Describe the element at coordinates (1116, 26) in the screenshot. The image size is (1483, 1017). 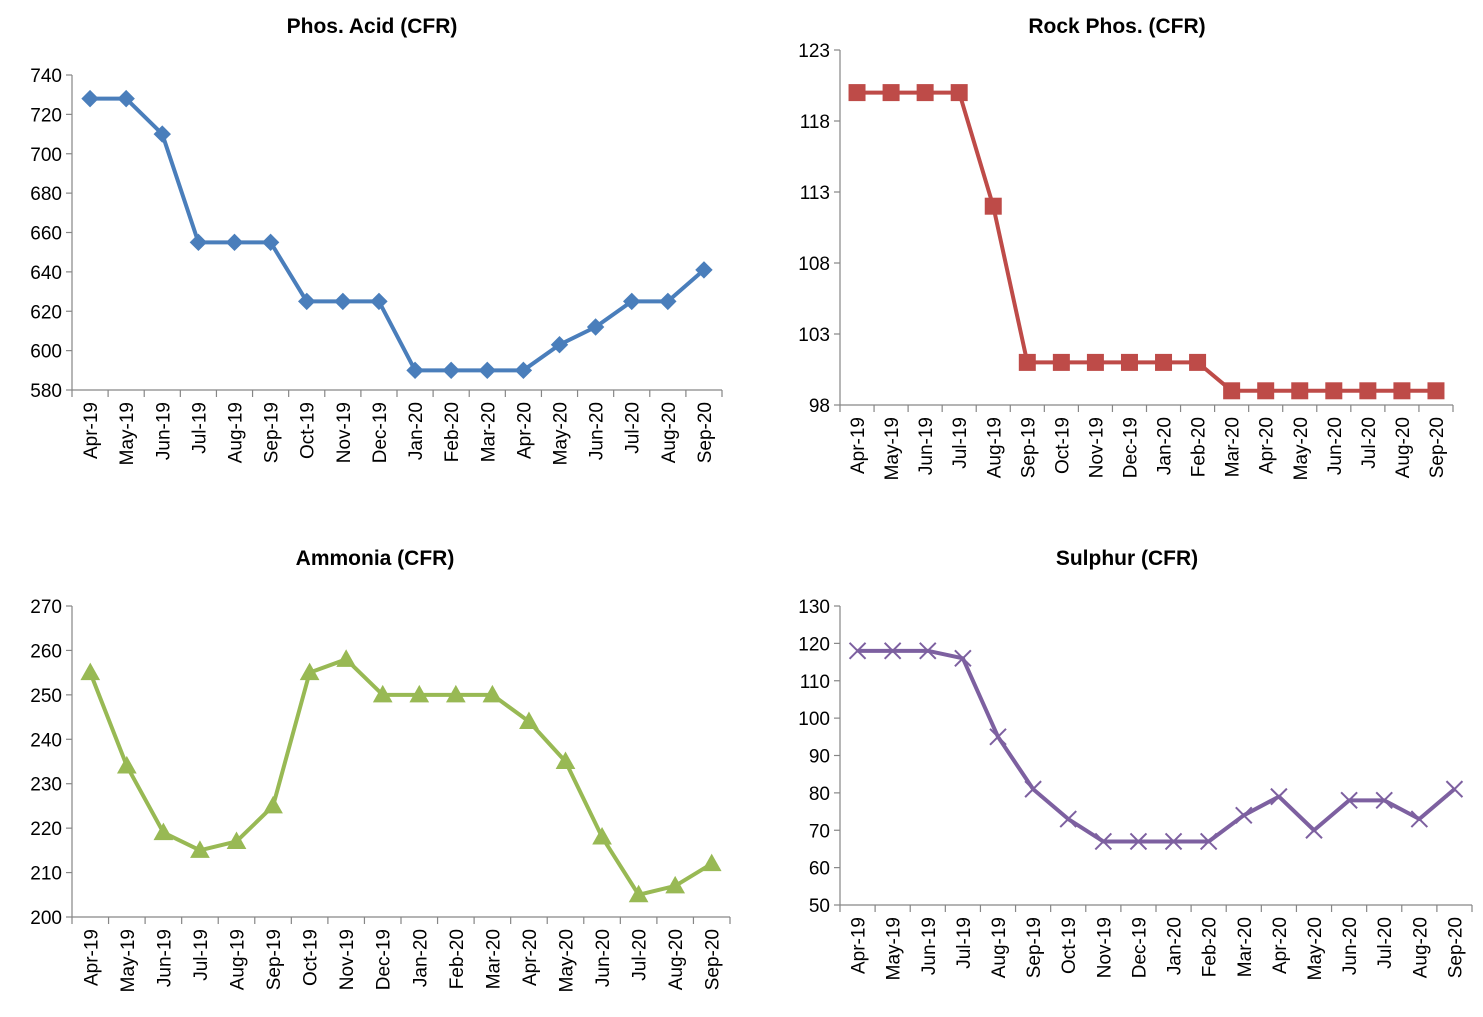
I see `chart-title: Rock Phos. (CFR)` at that location.